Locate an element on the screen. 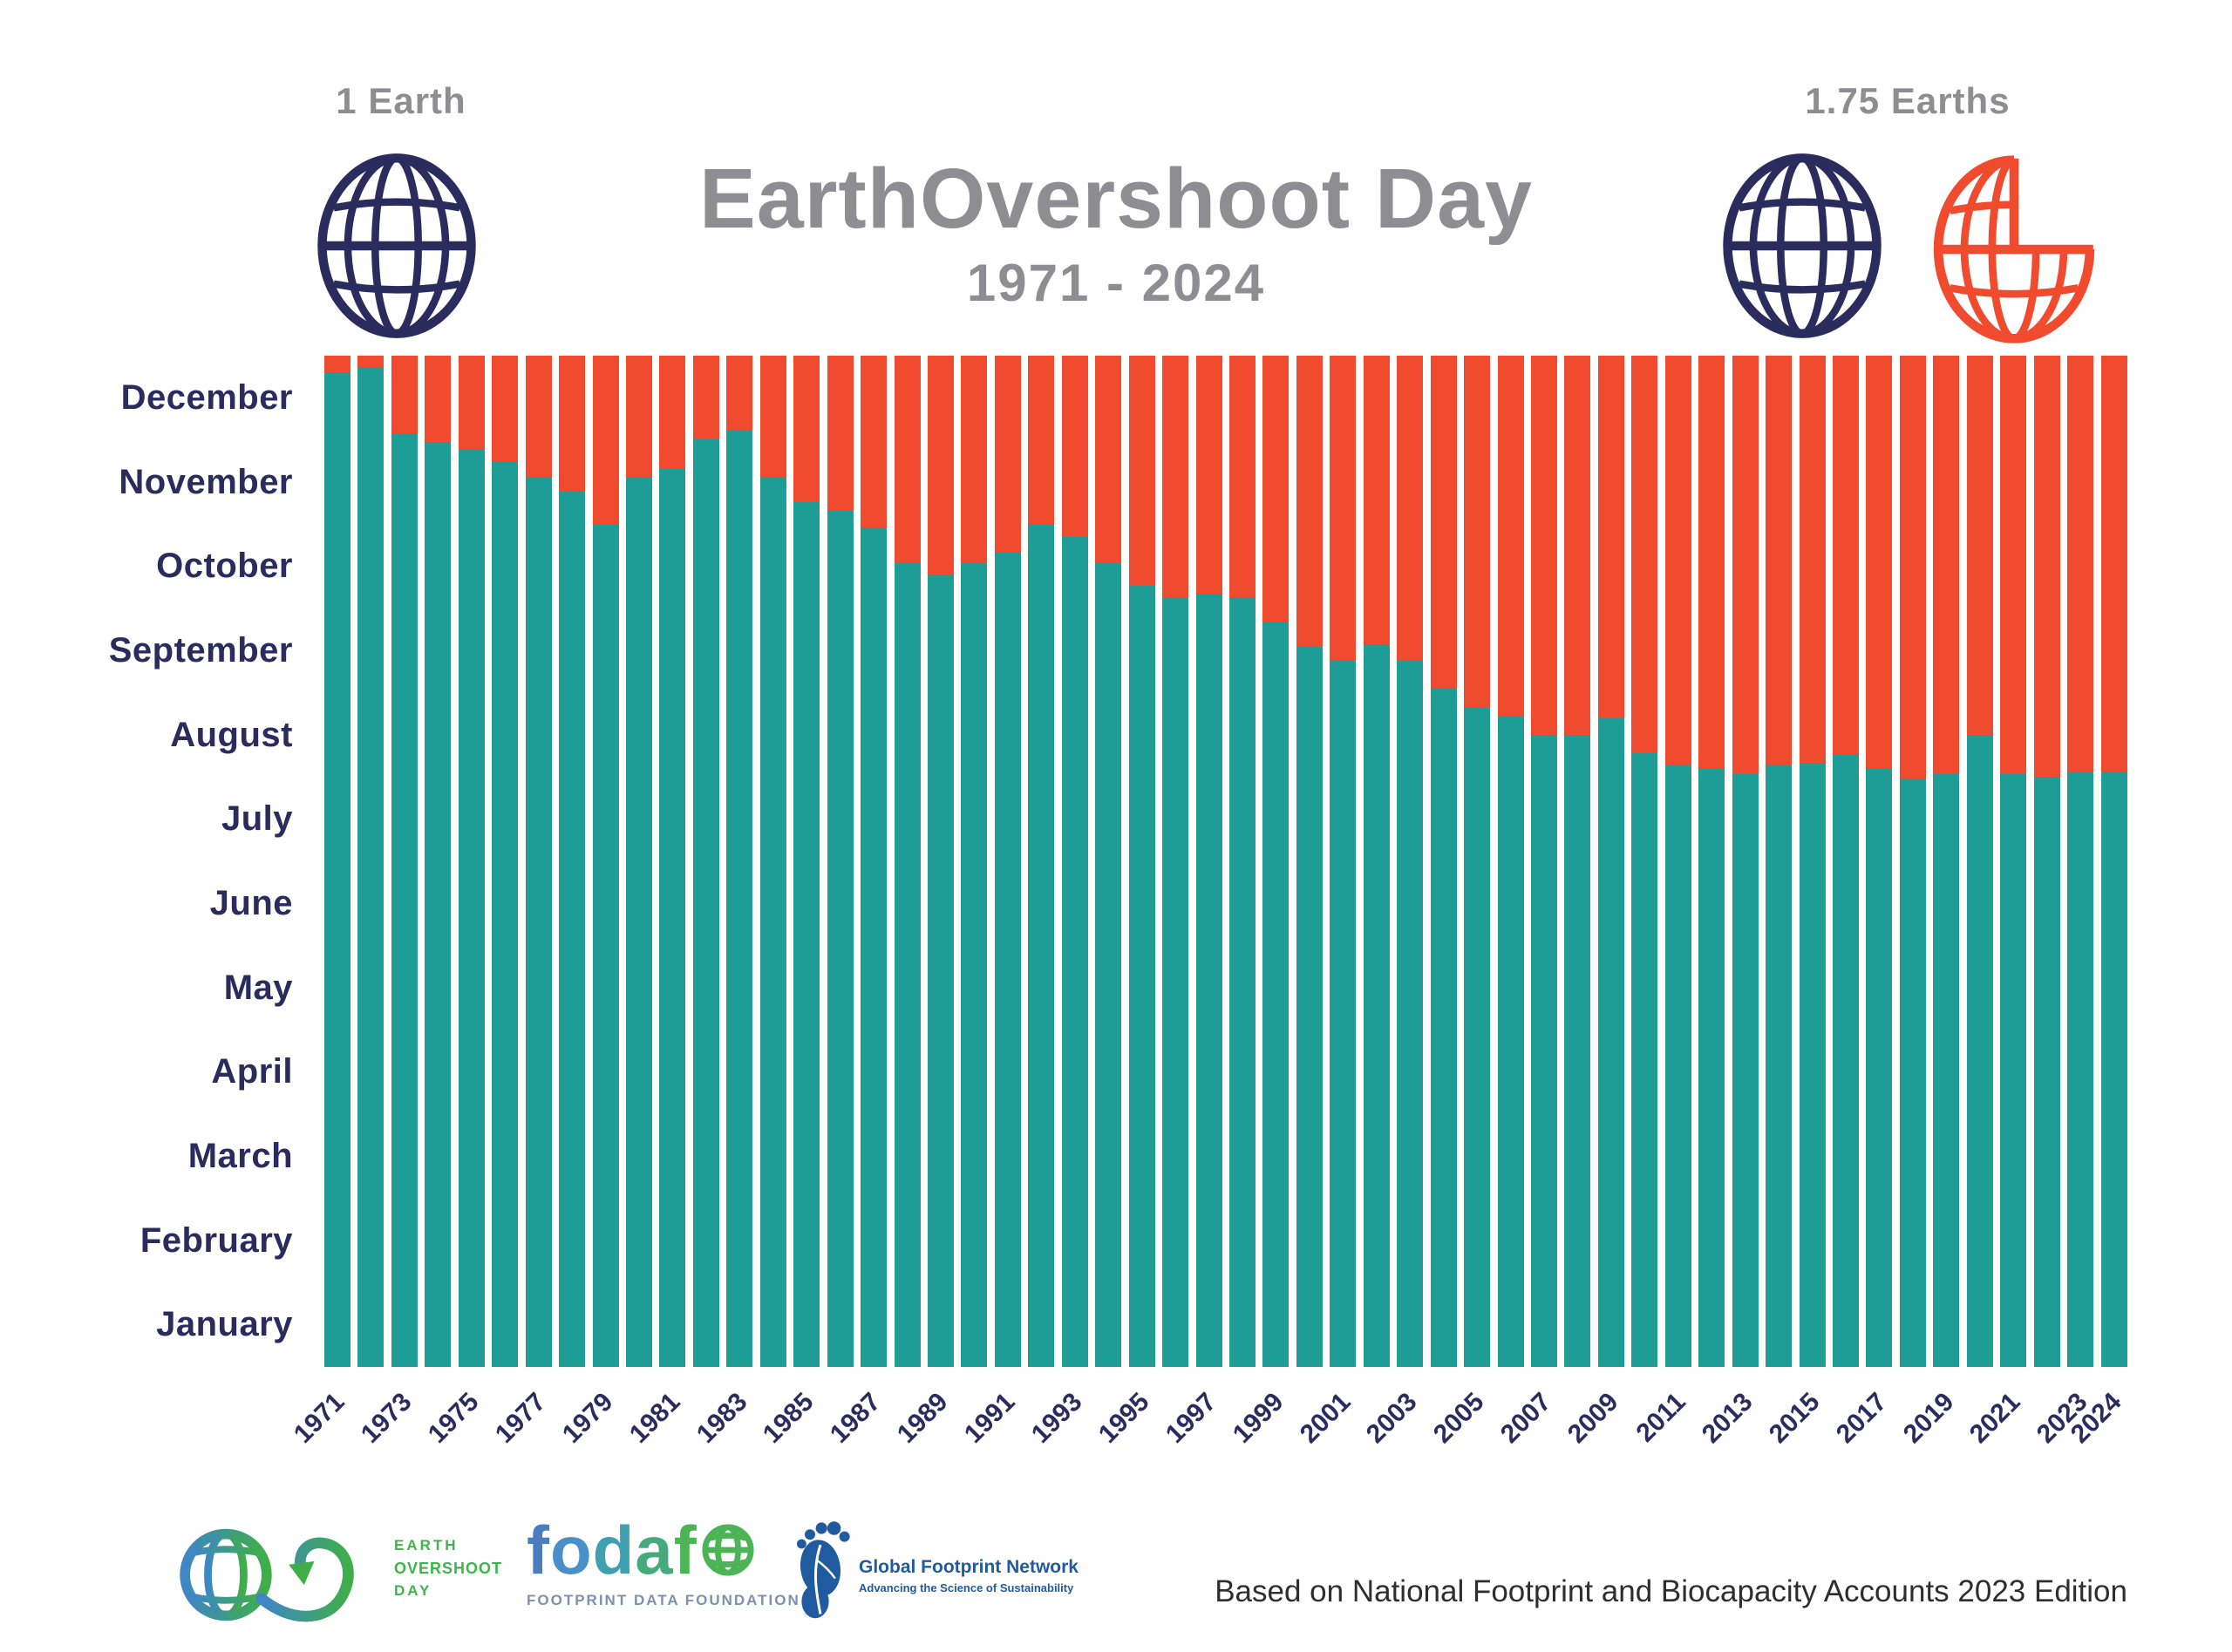 The image size is (2232, 1652). bar-used-segment-1977 is located at coordinates (538, 922).